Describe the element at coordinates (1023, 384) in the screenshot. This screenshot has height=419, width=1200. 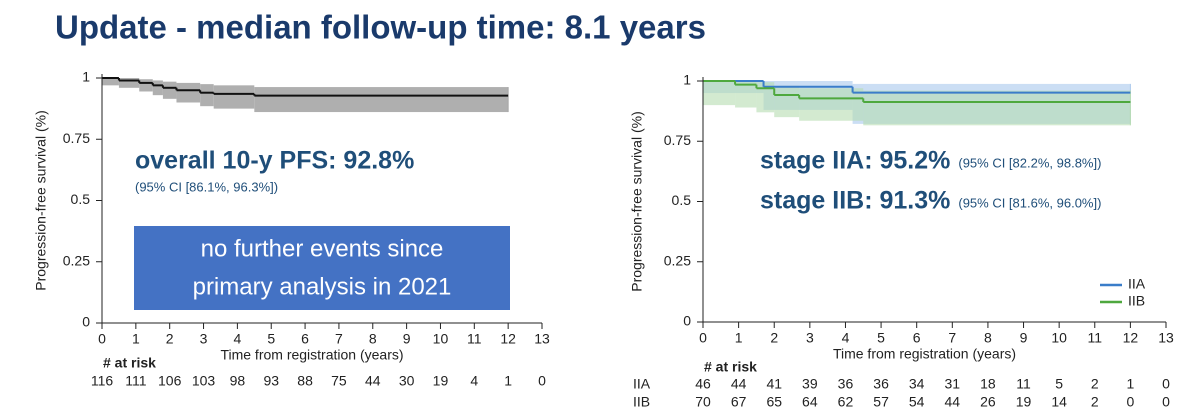
I see `risk-count: 11` at that location.